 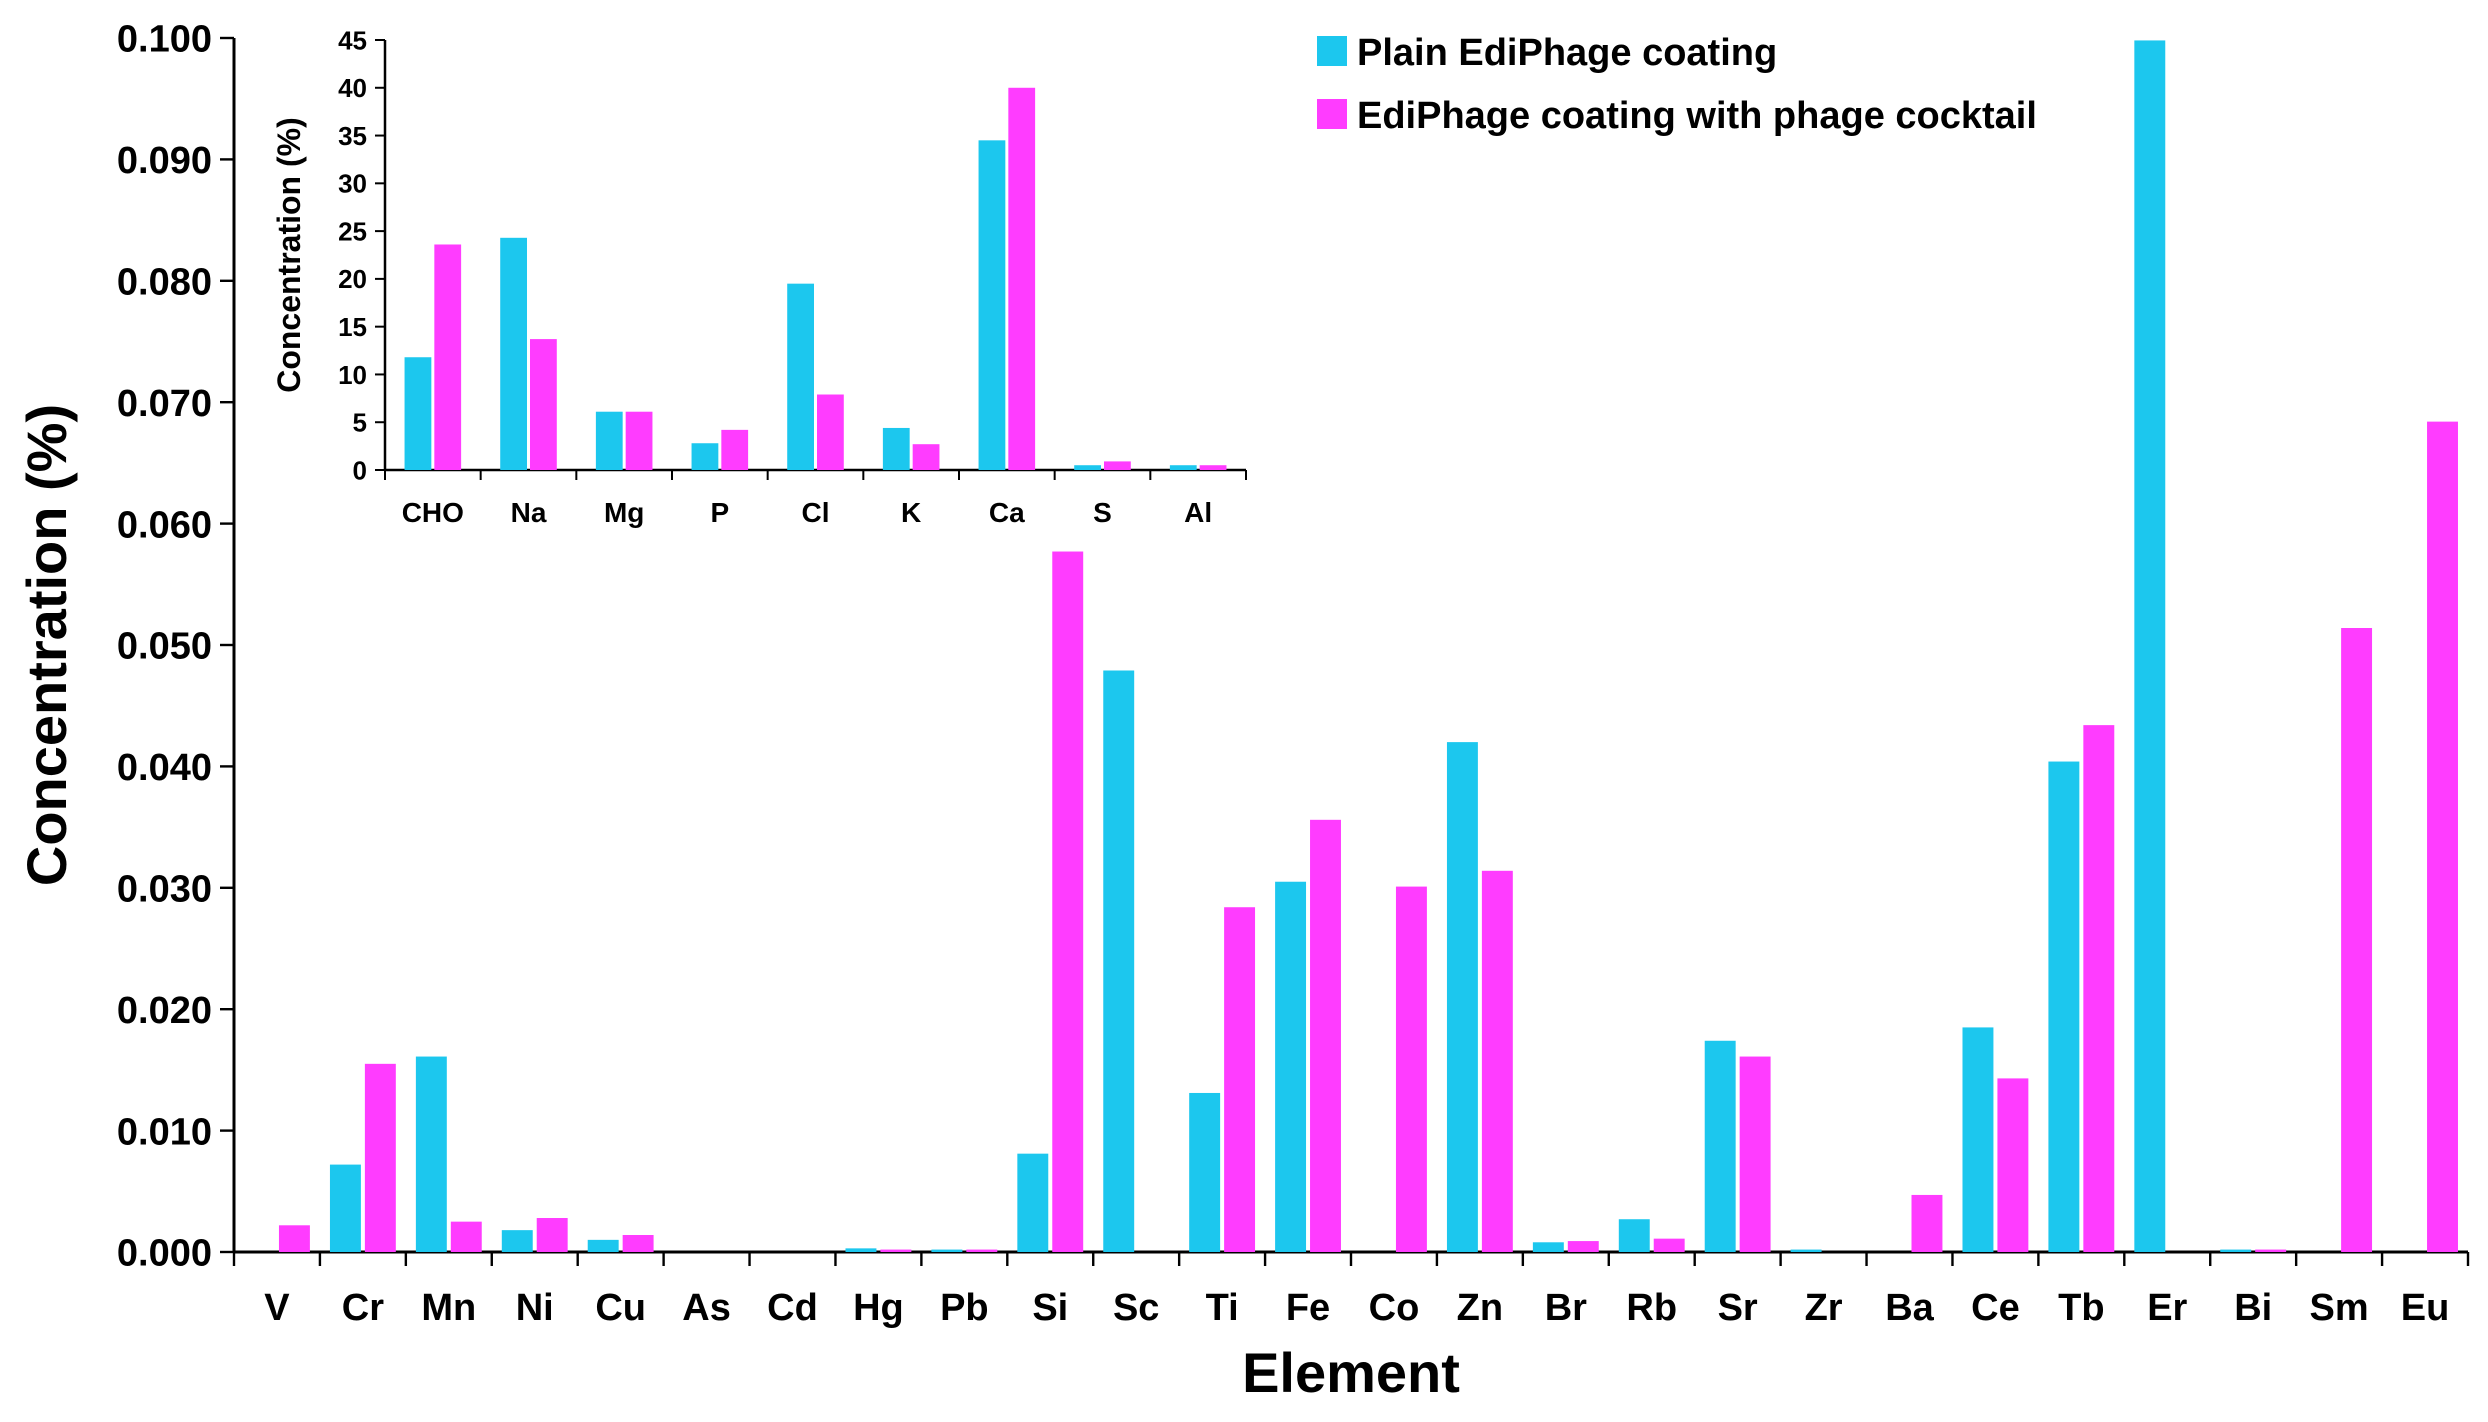 What do you see at coordinates (164, 1132) in the screenshot?
I see `main-y-tick-label: 0.010` at bounding box center [164, 1132].